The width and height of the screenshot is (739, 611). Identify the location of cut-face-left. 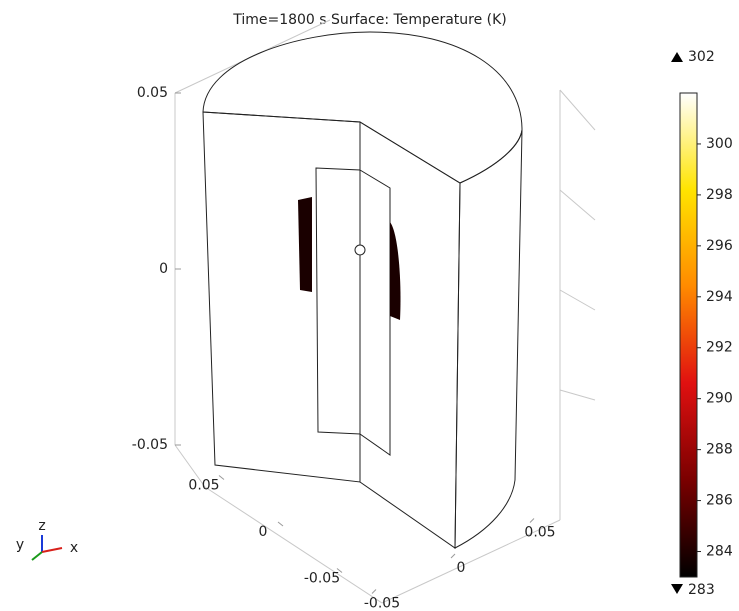
(281, 297).